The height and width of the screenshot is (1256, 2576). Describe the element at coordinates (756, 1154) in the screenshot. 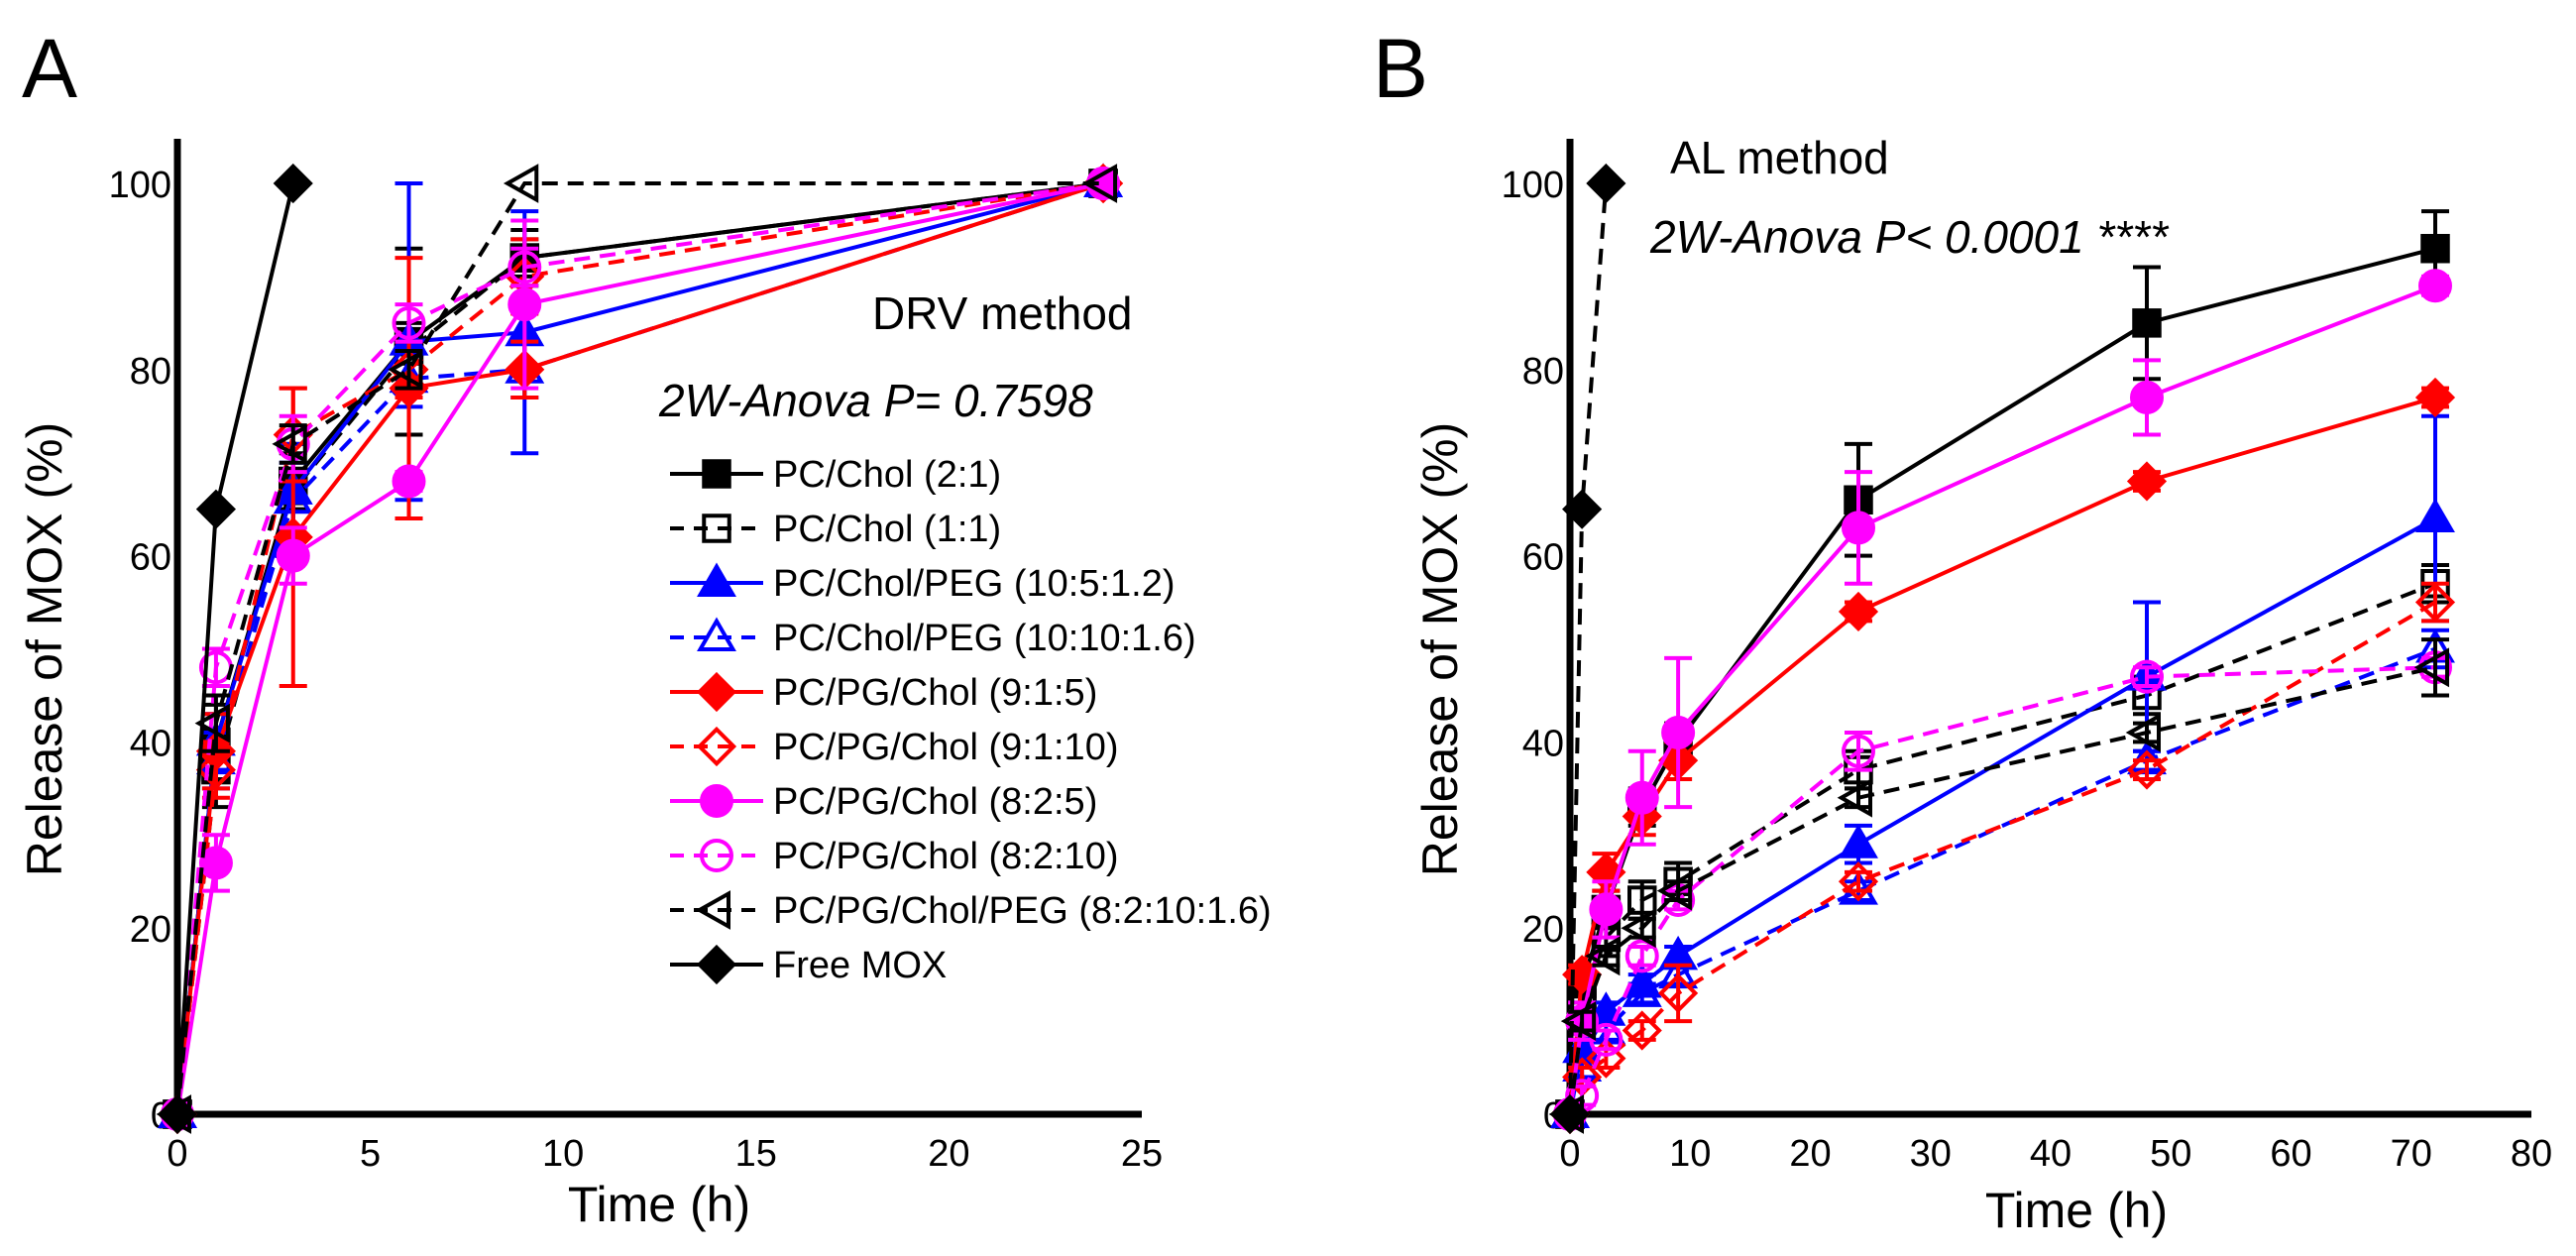

I see `panel-a-x-tick-label: 15` at that location.